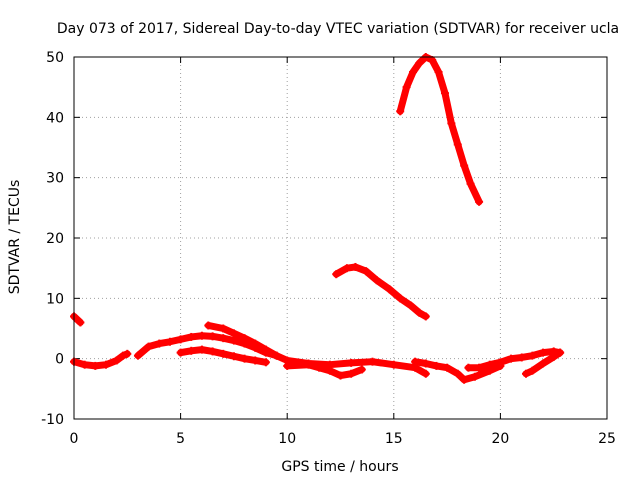 The height and width of the screenshot is (480, 640). What do you see at coordinates (59, 360) in the screenshot?
I see `y-tick-label: 0` at bounding box center [59, 360].